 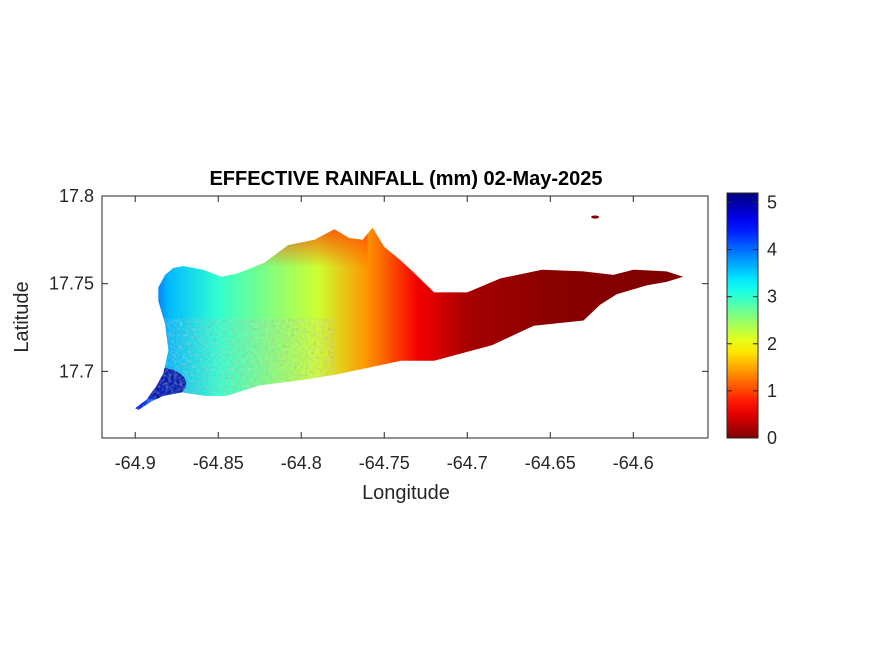 What do you see at coordinates (406, 493) in the screenshot?
I see `x-axis-label: Longitude` at bounding box center [406, 493].